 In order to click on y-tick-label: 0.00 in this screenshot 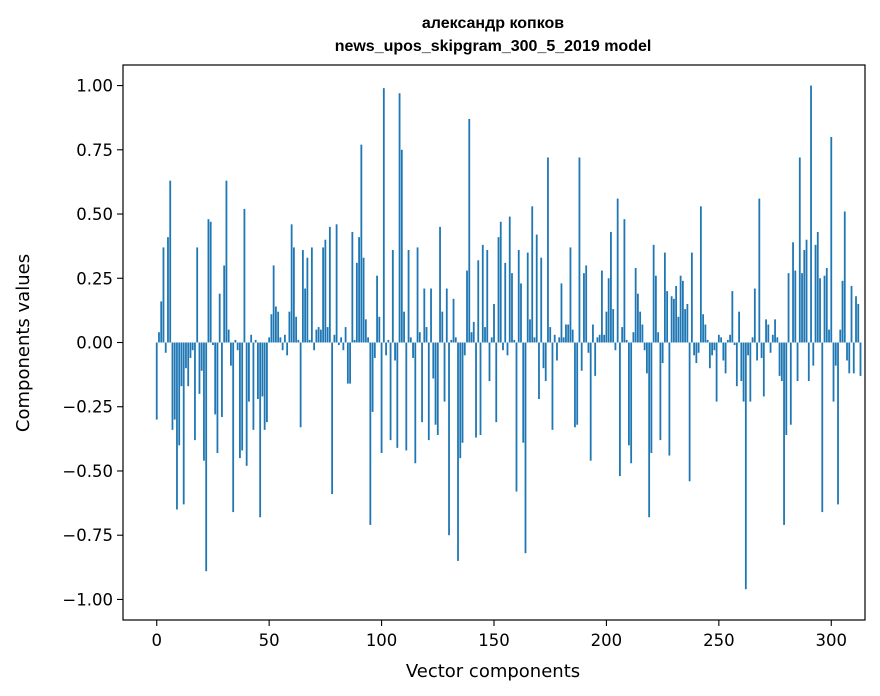, I will do `click(94, 343)`.